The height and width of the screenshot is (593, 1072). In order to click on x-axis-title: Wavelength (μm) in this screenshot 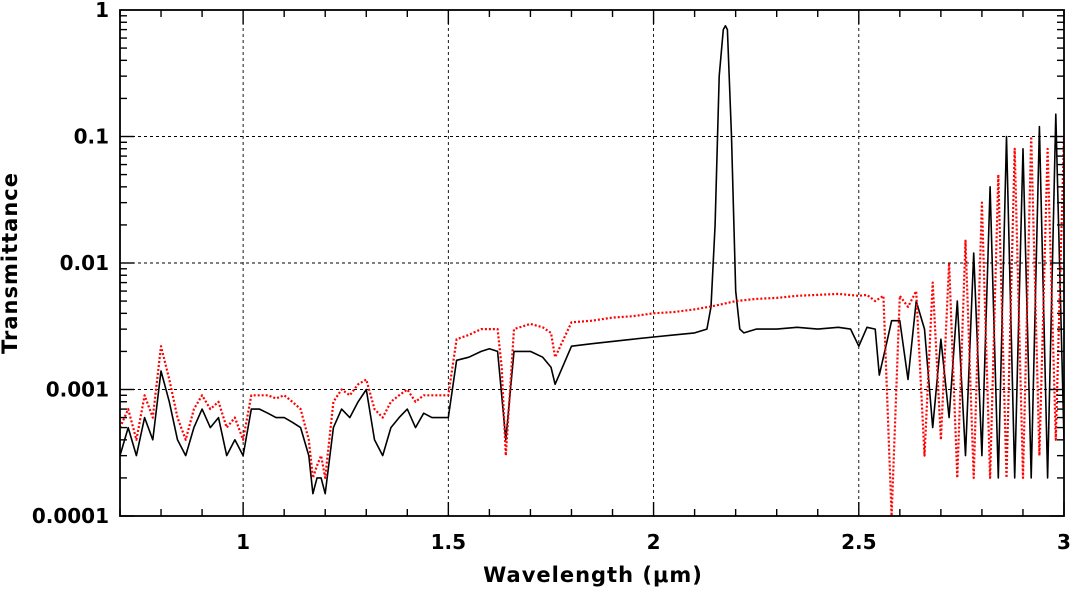, I will do `click(593, 575)`.